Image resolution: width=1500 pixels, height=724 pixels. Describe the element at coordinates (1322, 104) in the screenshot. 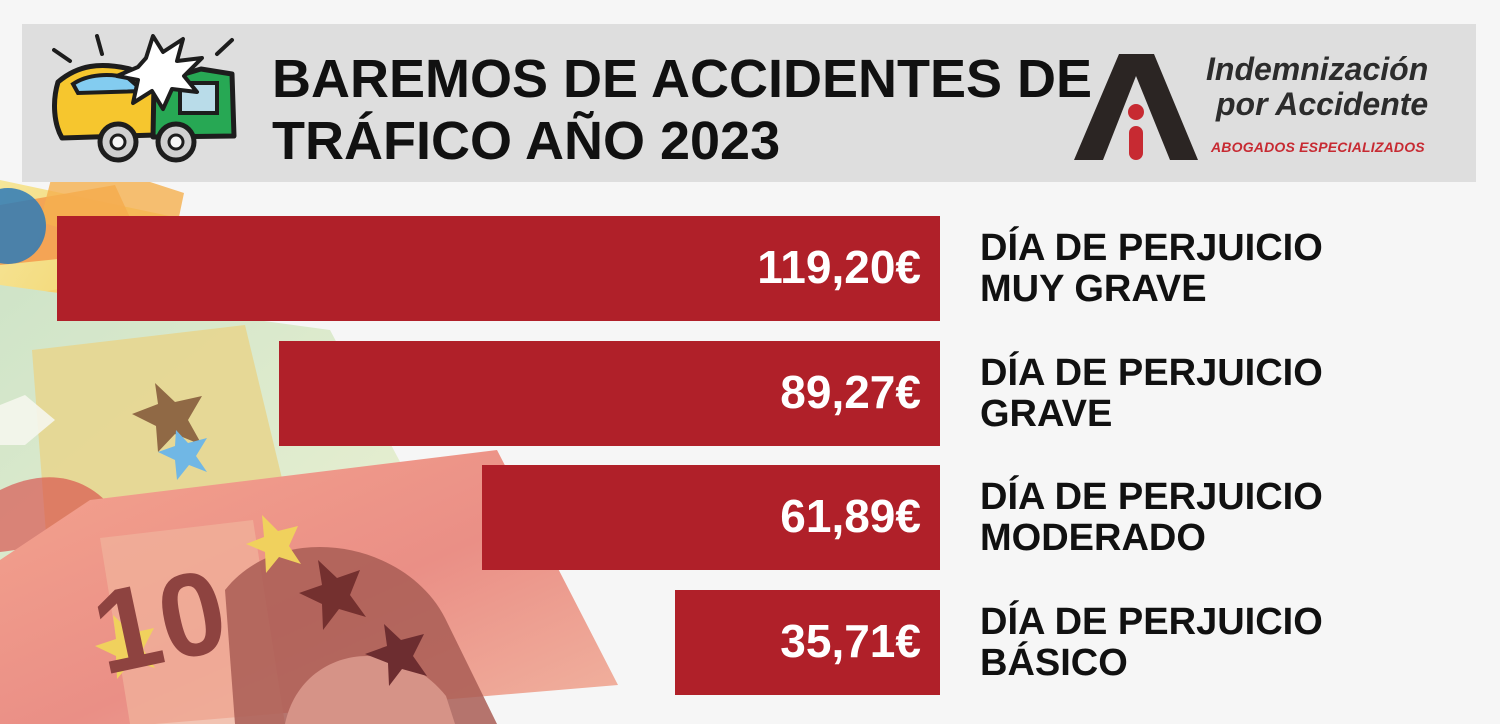

I see `brand-name-line-2: por Accidente` at that location.